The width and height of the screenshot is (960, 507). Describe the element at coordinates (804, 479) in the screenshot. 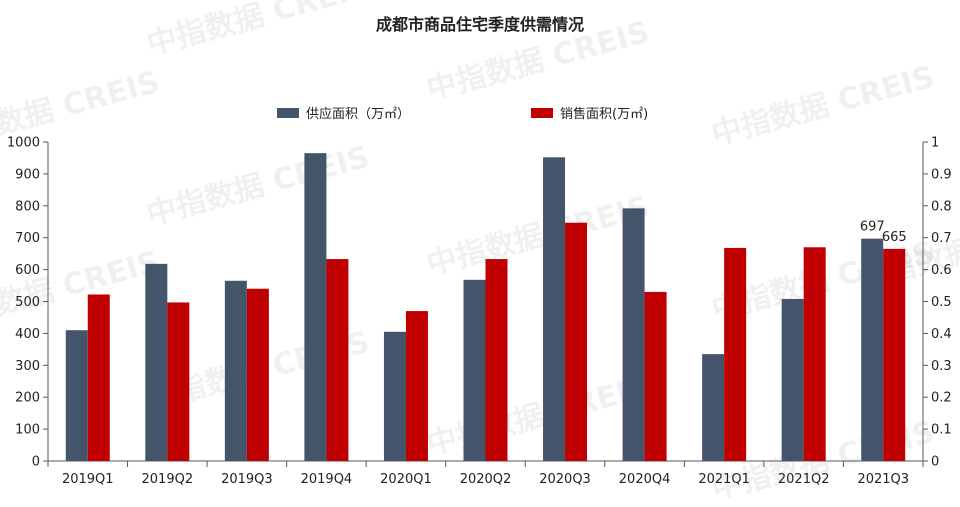

I see `x-tick-label: 2021Q2` at that location.